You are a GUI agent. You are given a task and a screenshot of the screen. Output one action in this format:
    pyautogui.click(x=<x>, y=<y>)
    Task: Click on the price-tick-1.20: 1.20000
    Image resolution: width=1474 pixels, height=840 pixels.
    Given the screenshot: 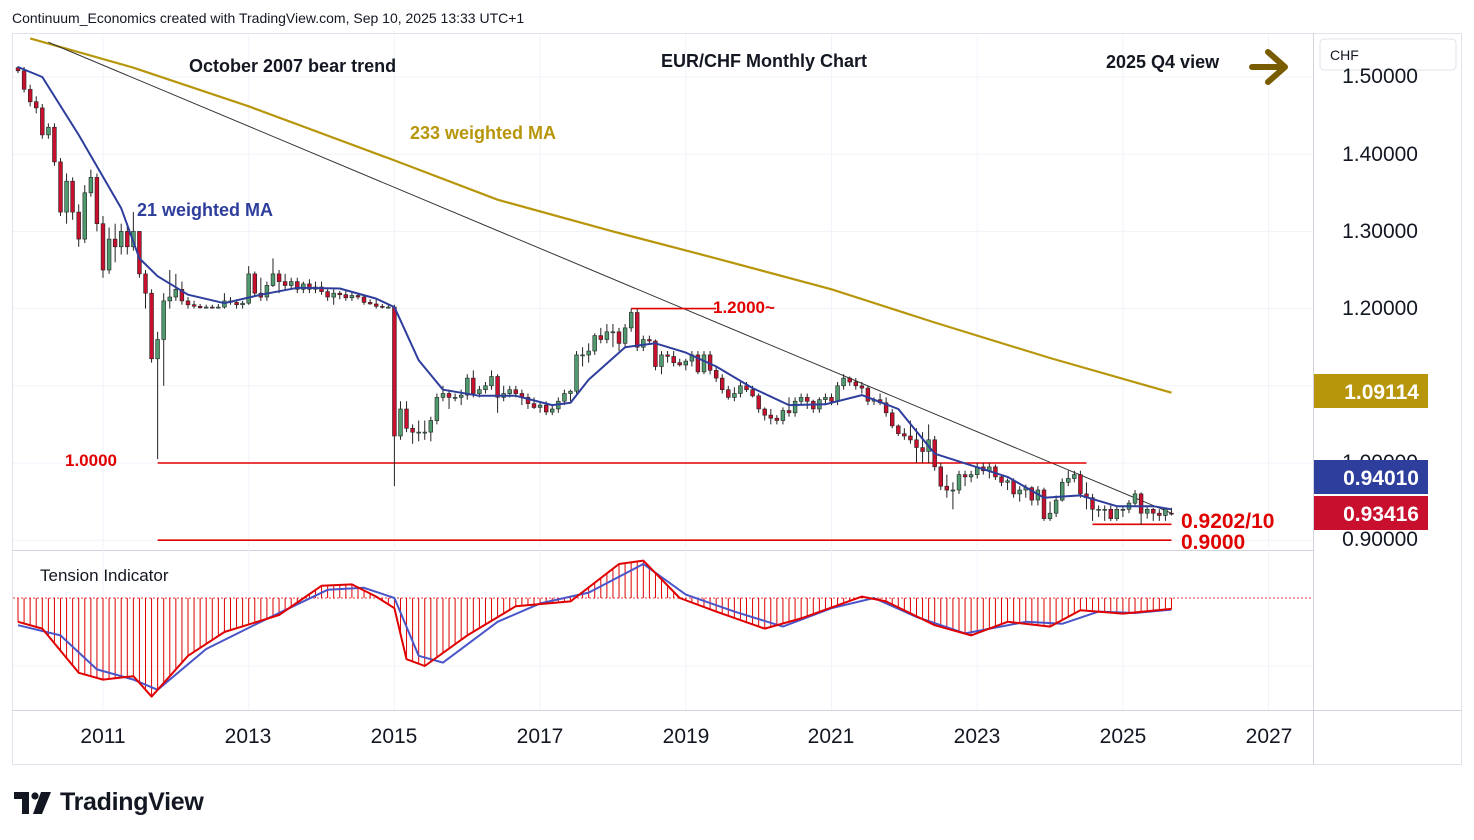 What is the action you would take?
    pyautogui.click(x=1380, y=308)
    